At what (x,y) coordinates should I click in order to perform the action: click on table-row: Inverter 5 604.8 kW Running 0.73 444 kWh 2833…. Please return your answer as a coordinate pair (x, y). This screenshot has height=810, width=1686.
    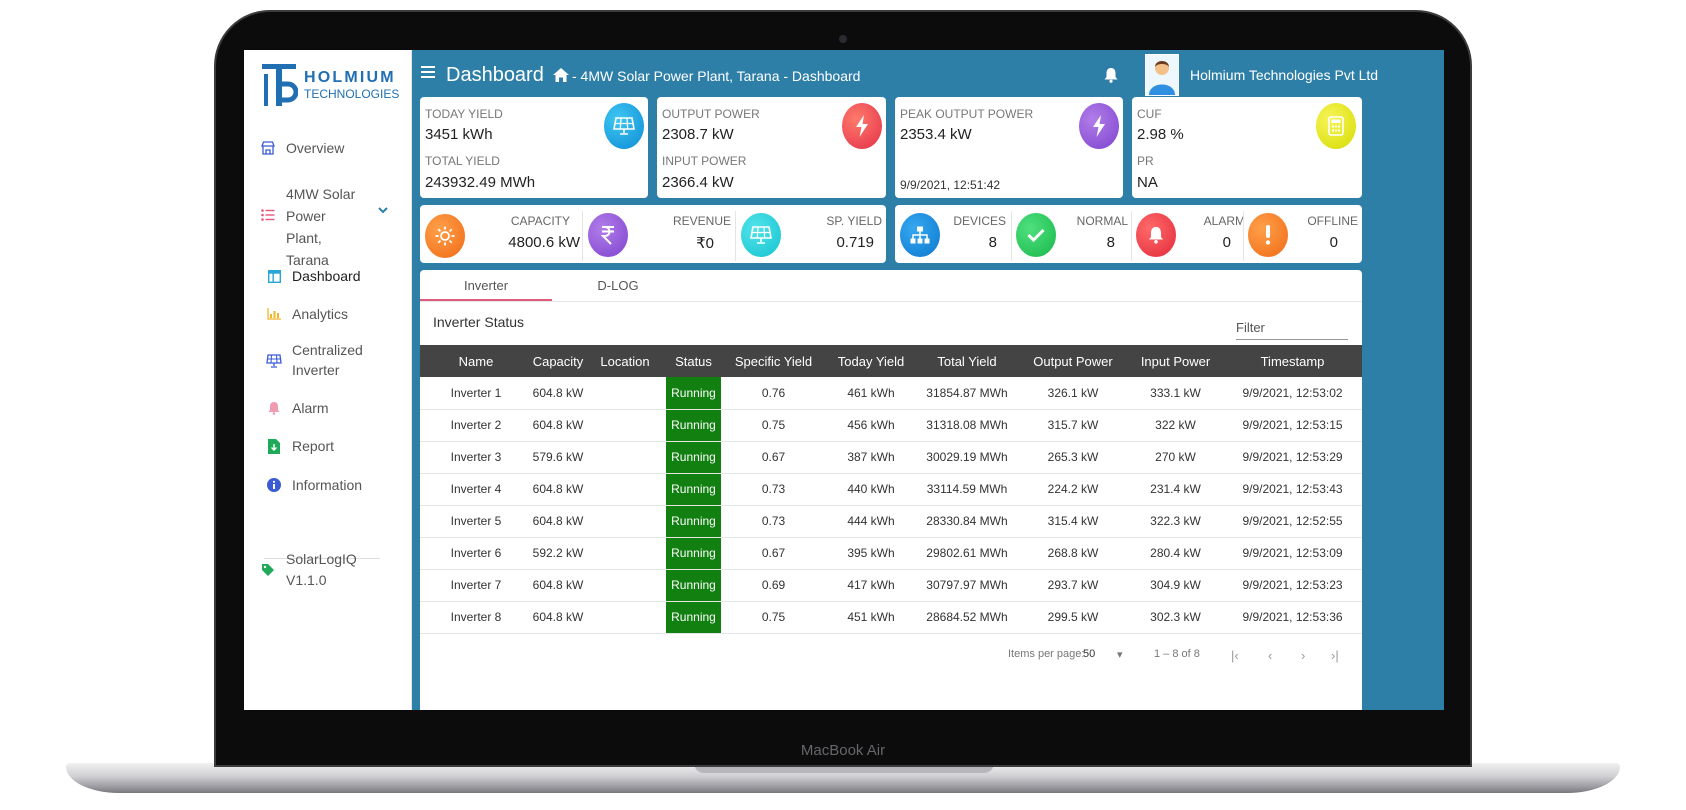
    Looking at the image, I should click on (891, 521).